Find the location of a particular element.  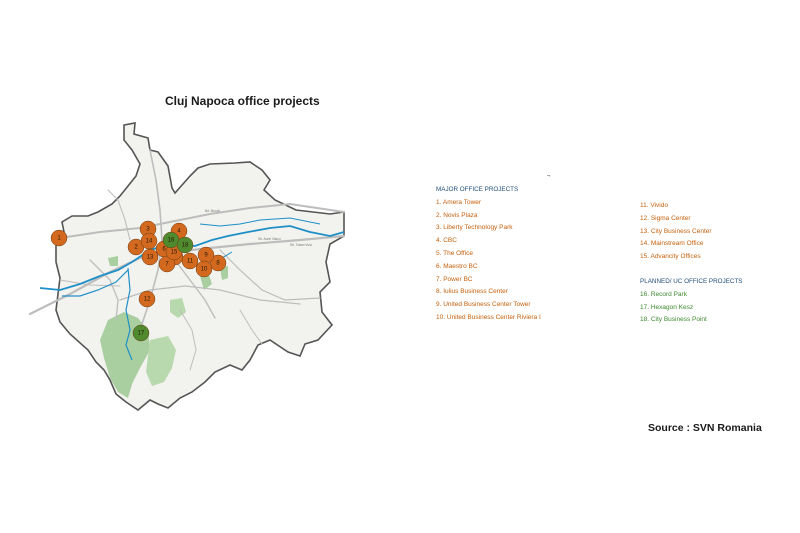

marker-label: 8 is located at coordinates (218, 264).